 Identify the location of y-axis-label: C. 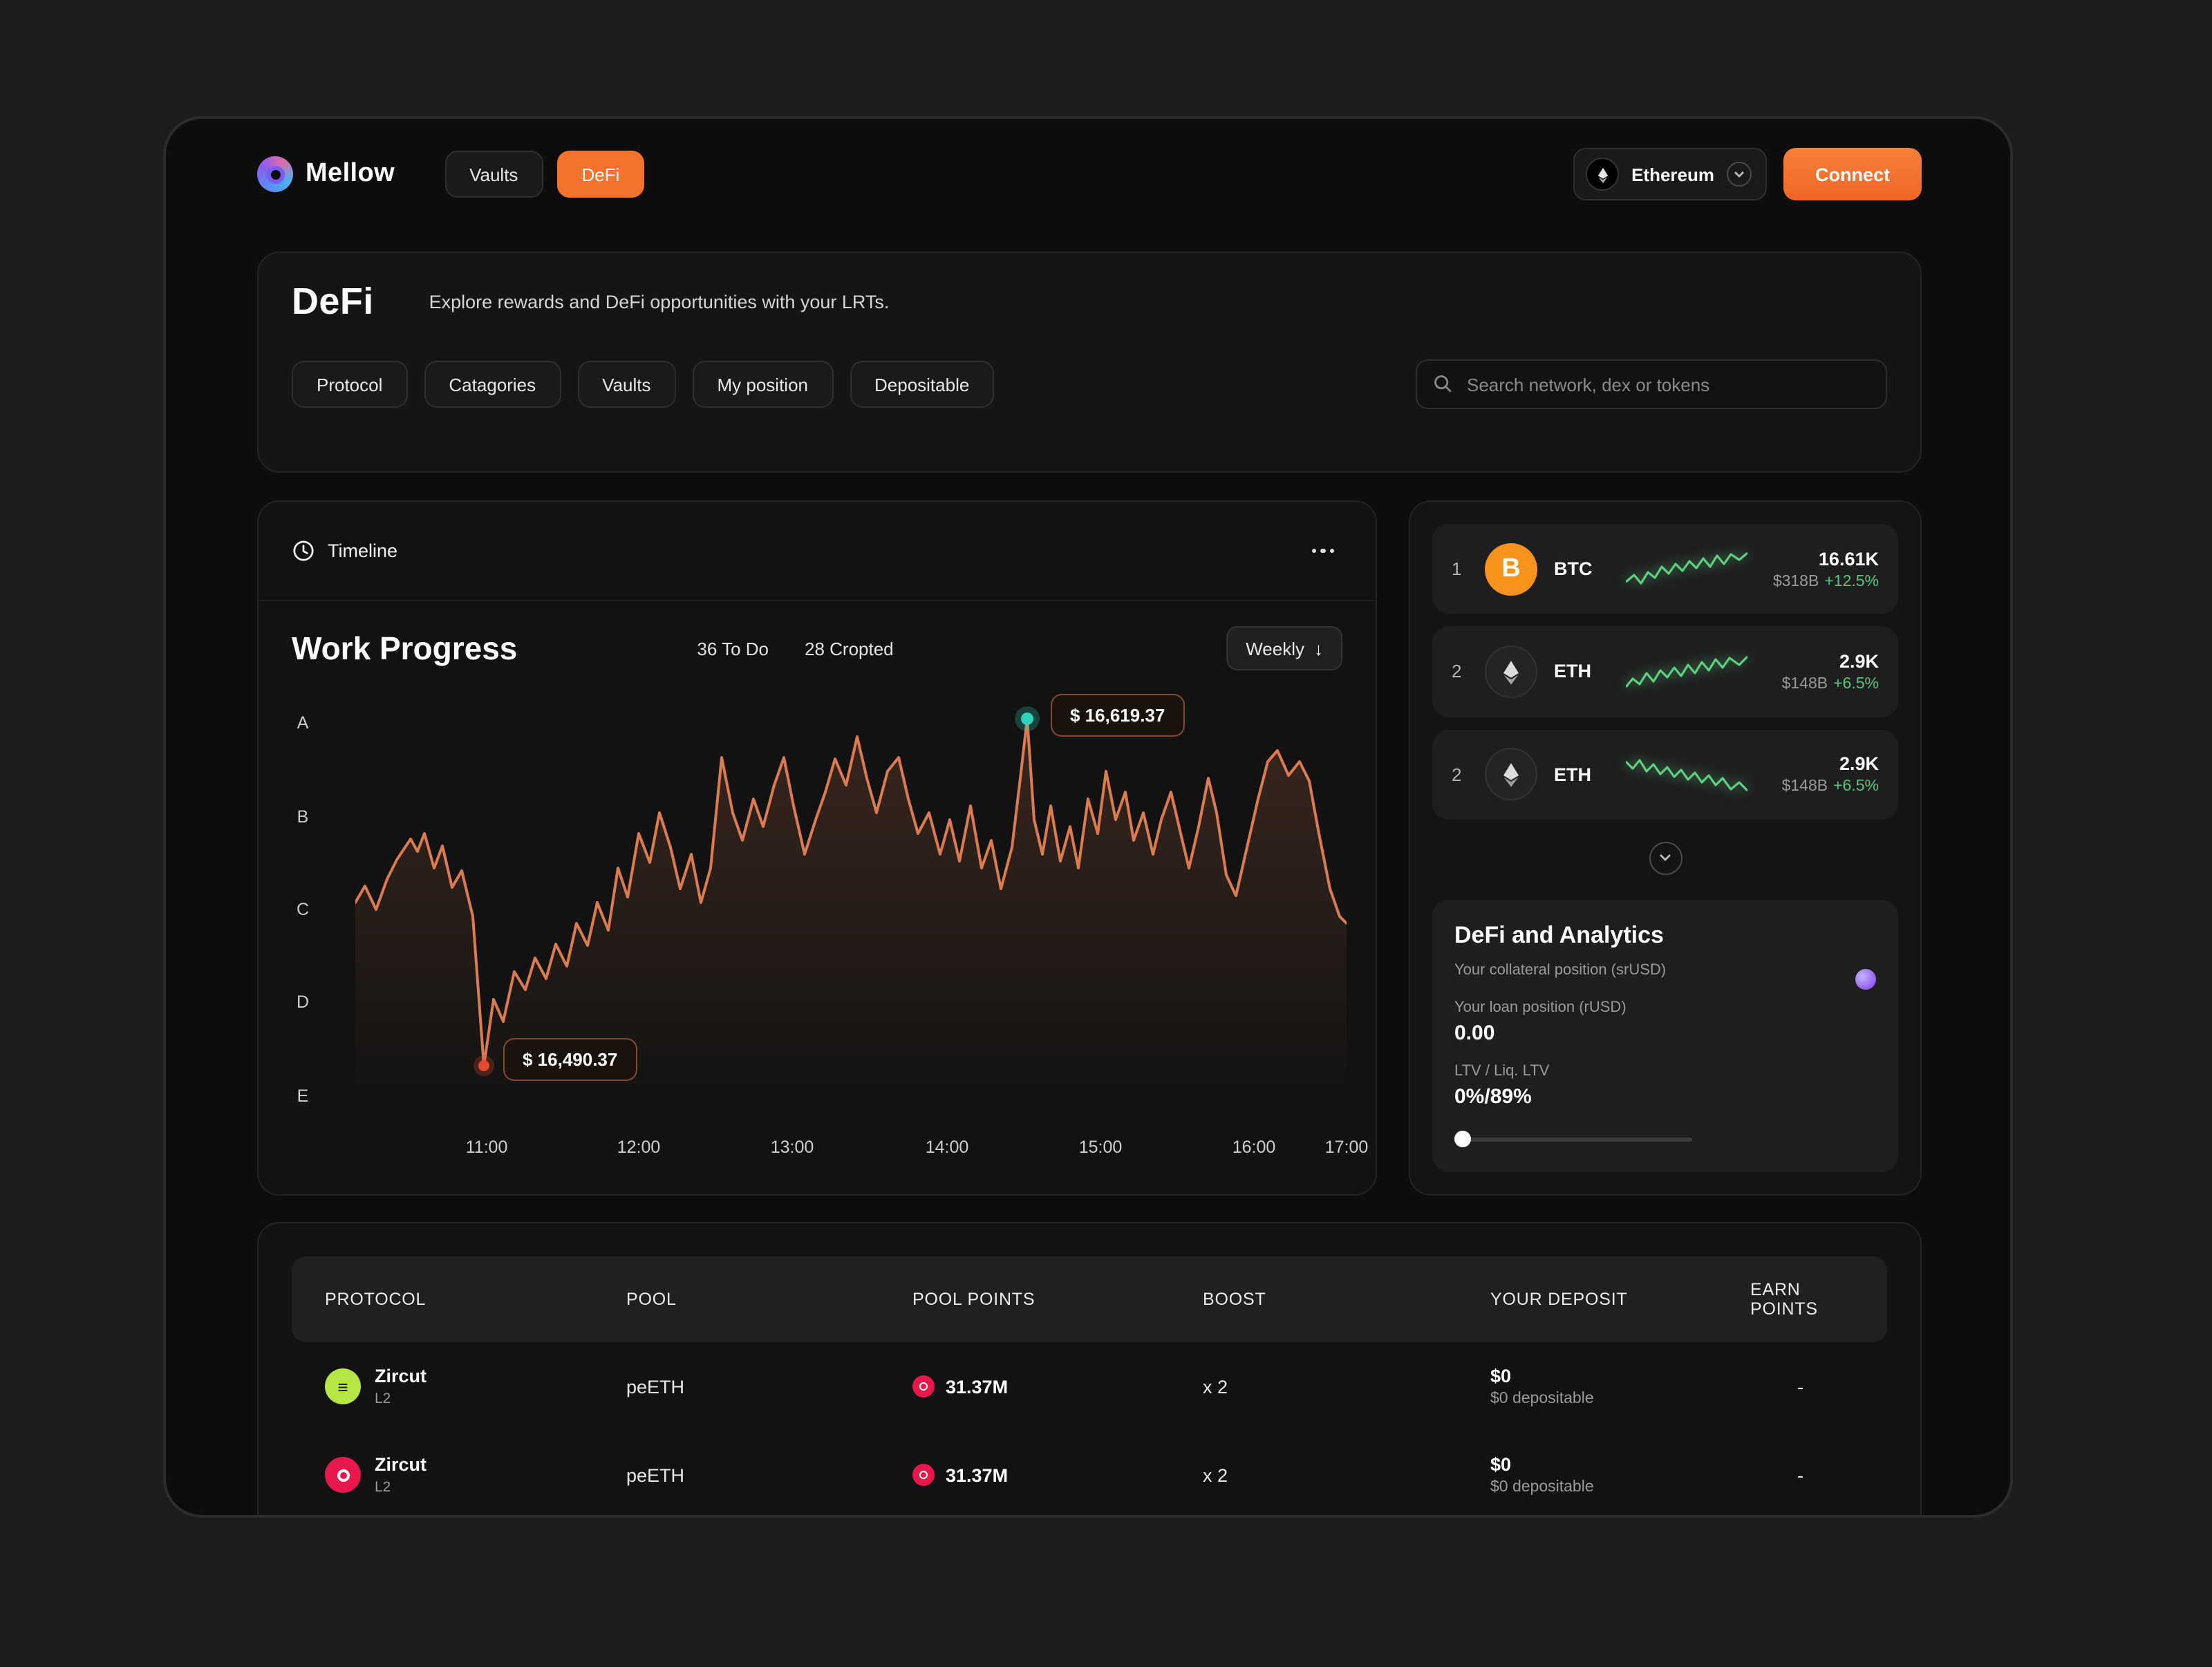
(303, 909).